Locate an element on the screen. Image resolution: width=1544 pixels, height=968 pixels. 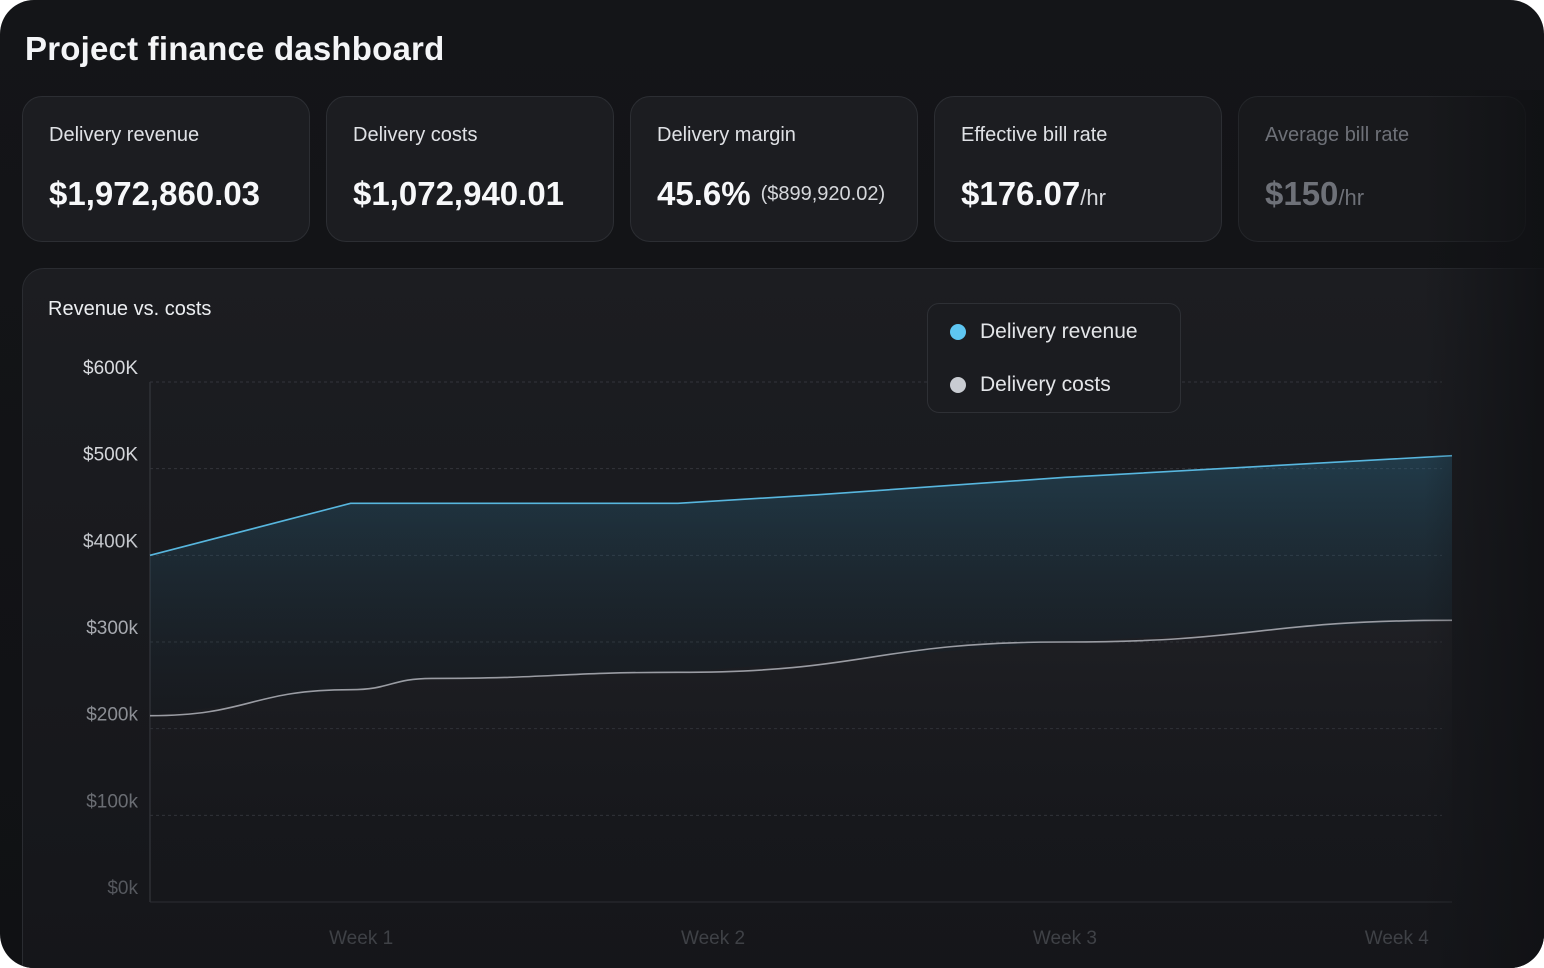
y-tick-label: $600K is located at coordinates (110, 368).